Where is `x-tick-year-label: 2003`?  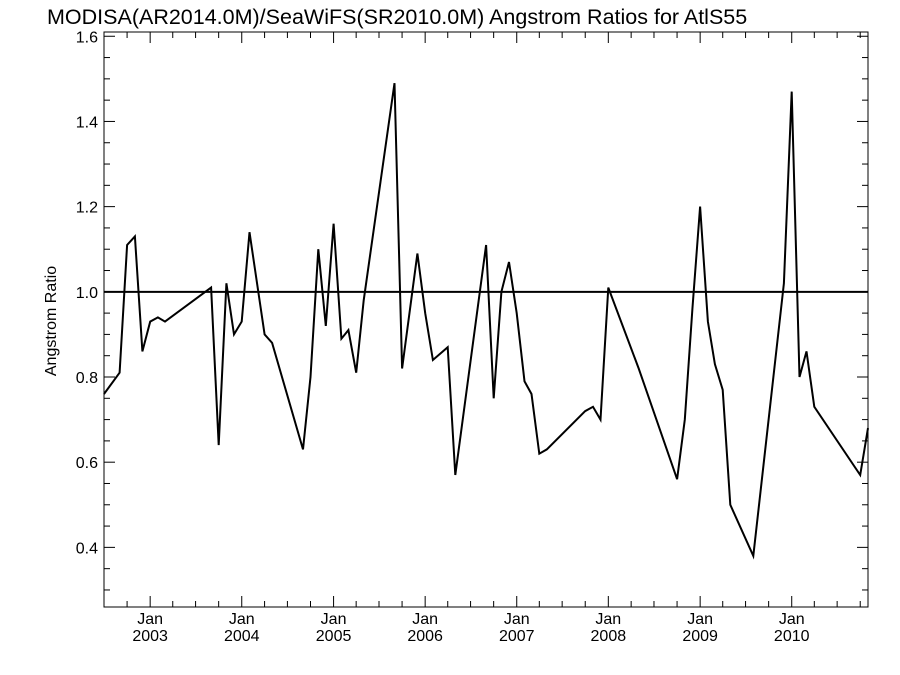
x-tick-year-label: 2003 is located at coordinates (150, 636).